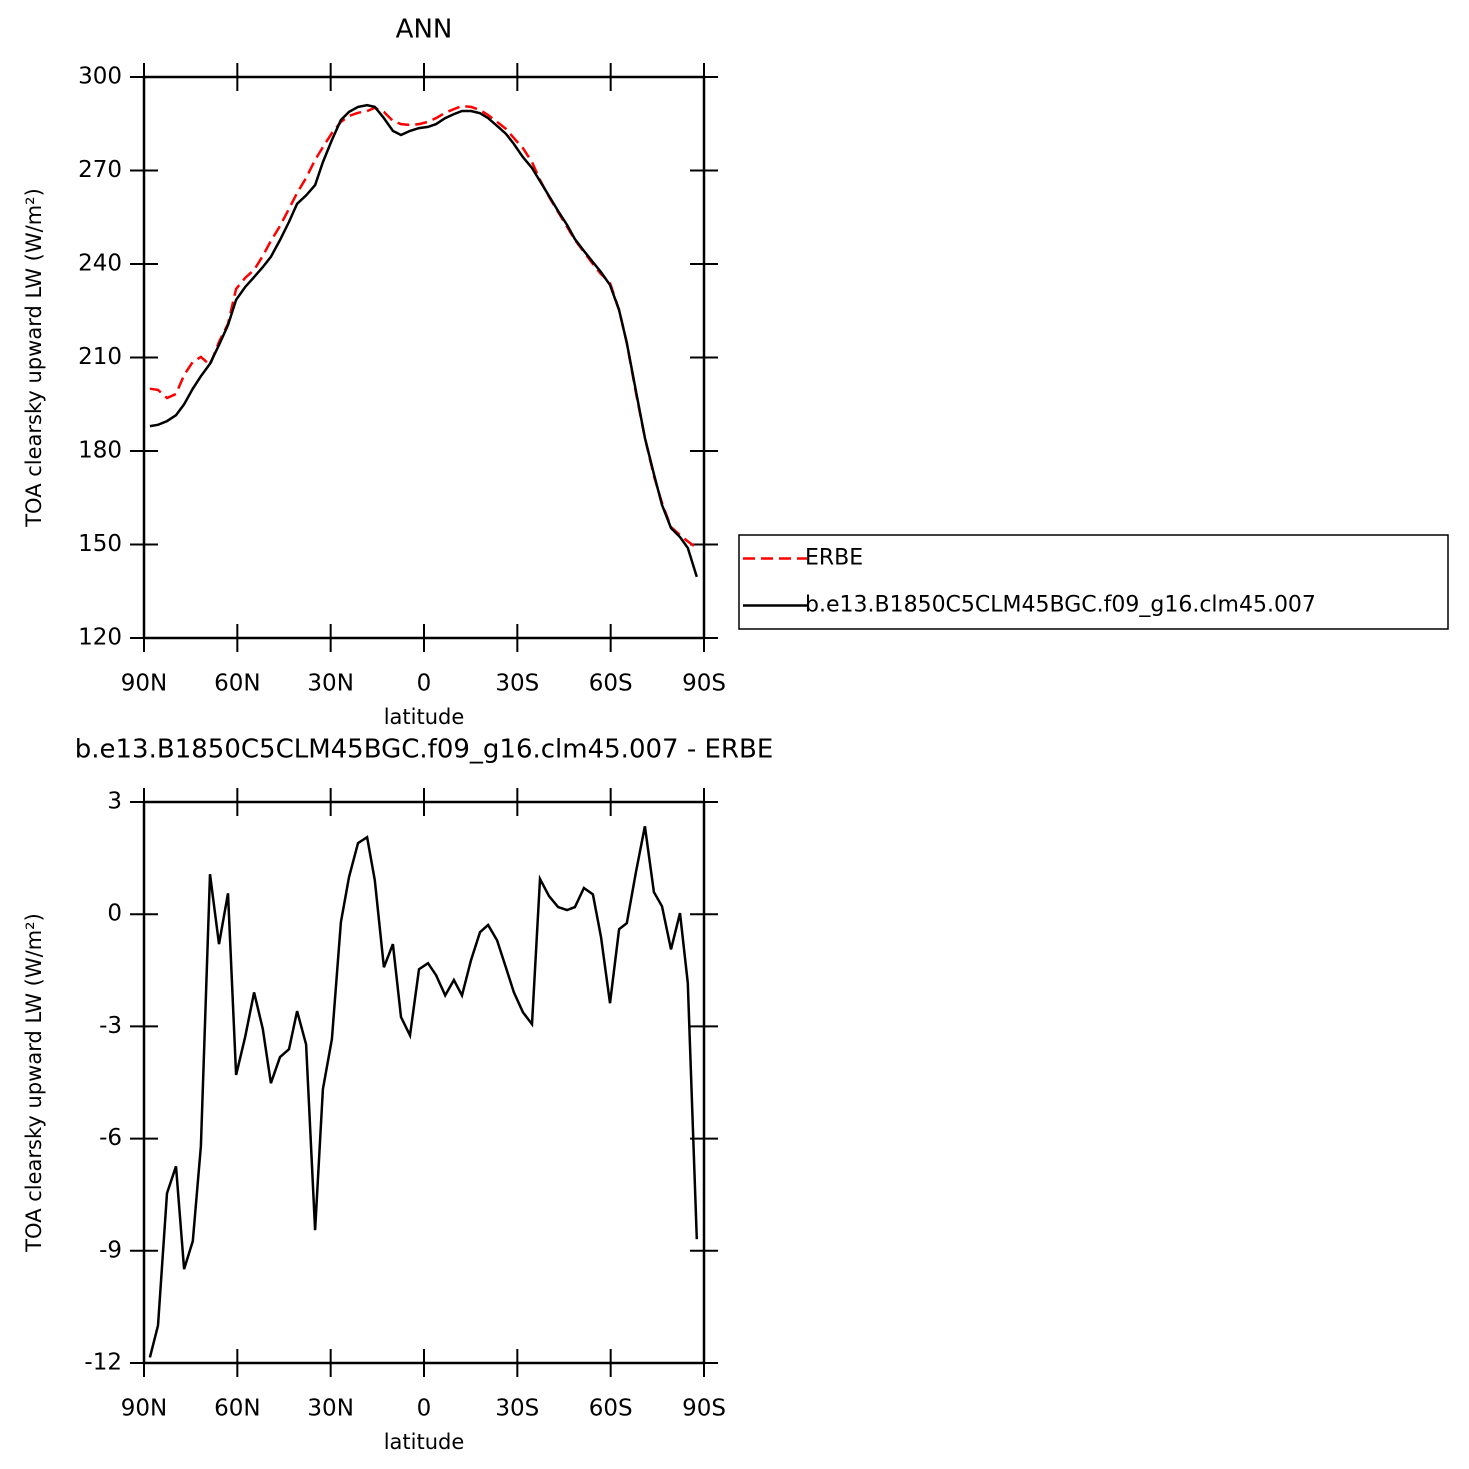  Describe the element at coordinates (110, 1026) in the screenshot. I see `y-tick-label: -3` at that location.